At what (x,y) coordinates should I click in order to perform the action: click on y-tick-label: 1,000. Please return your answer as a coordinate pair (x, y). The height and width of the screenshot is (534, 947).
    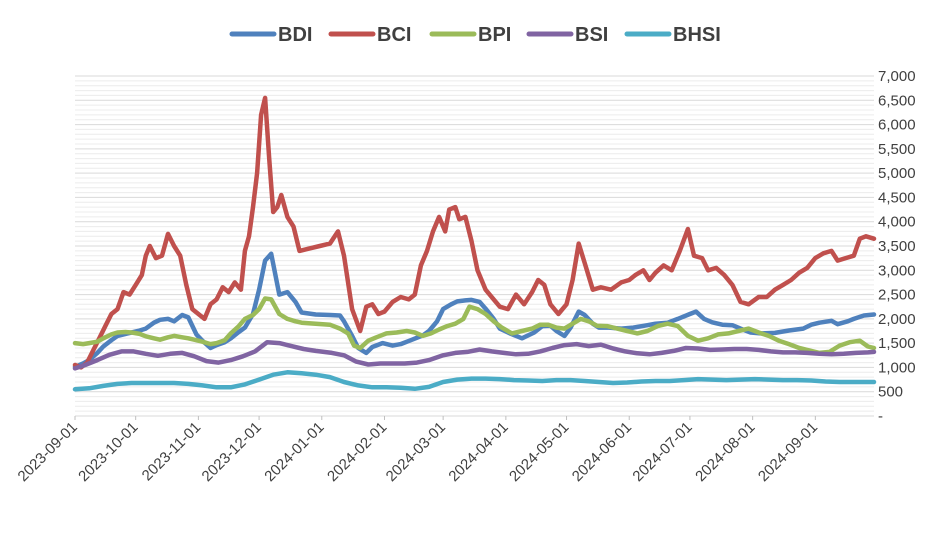
    Looking at the image, I should click on (897, 367).